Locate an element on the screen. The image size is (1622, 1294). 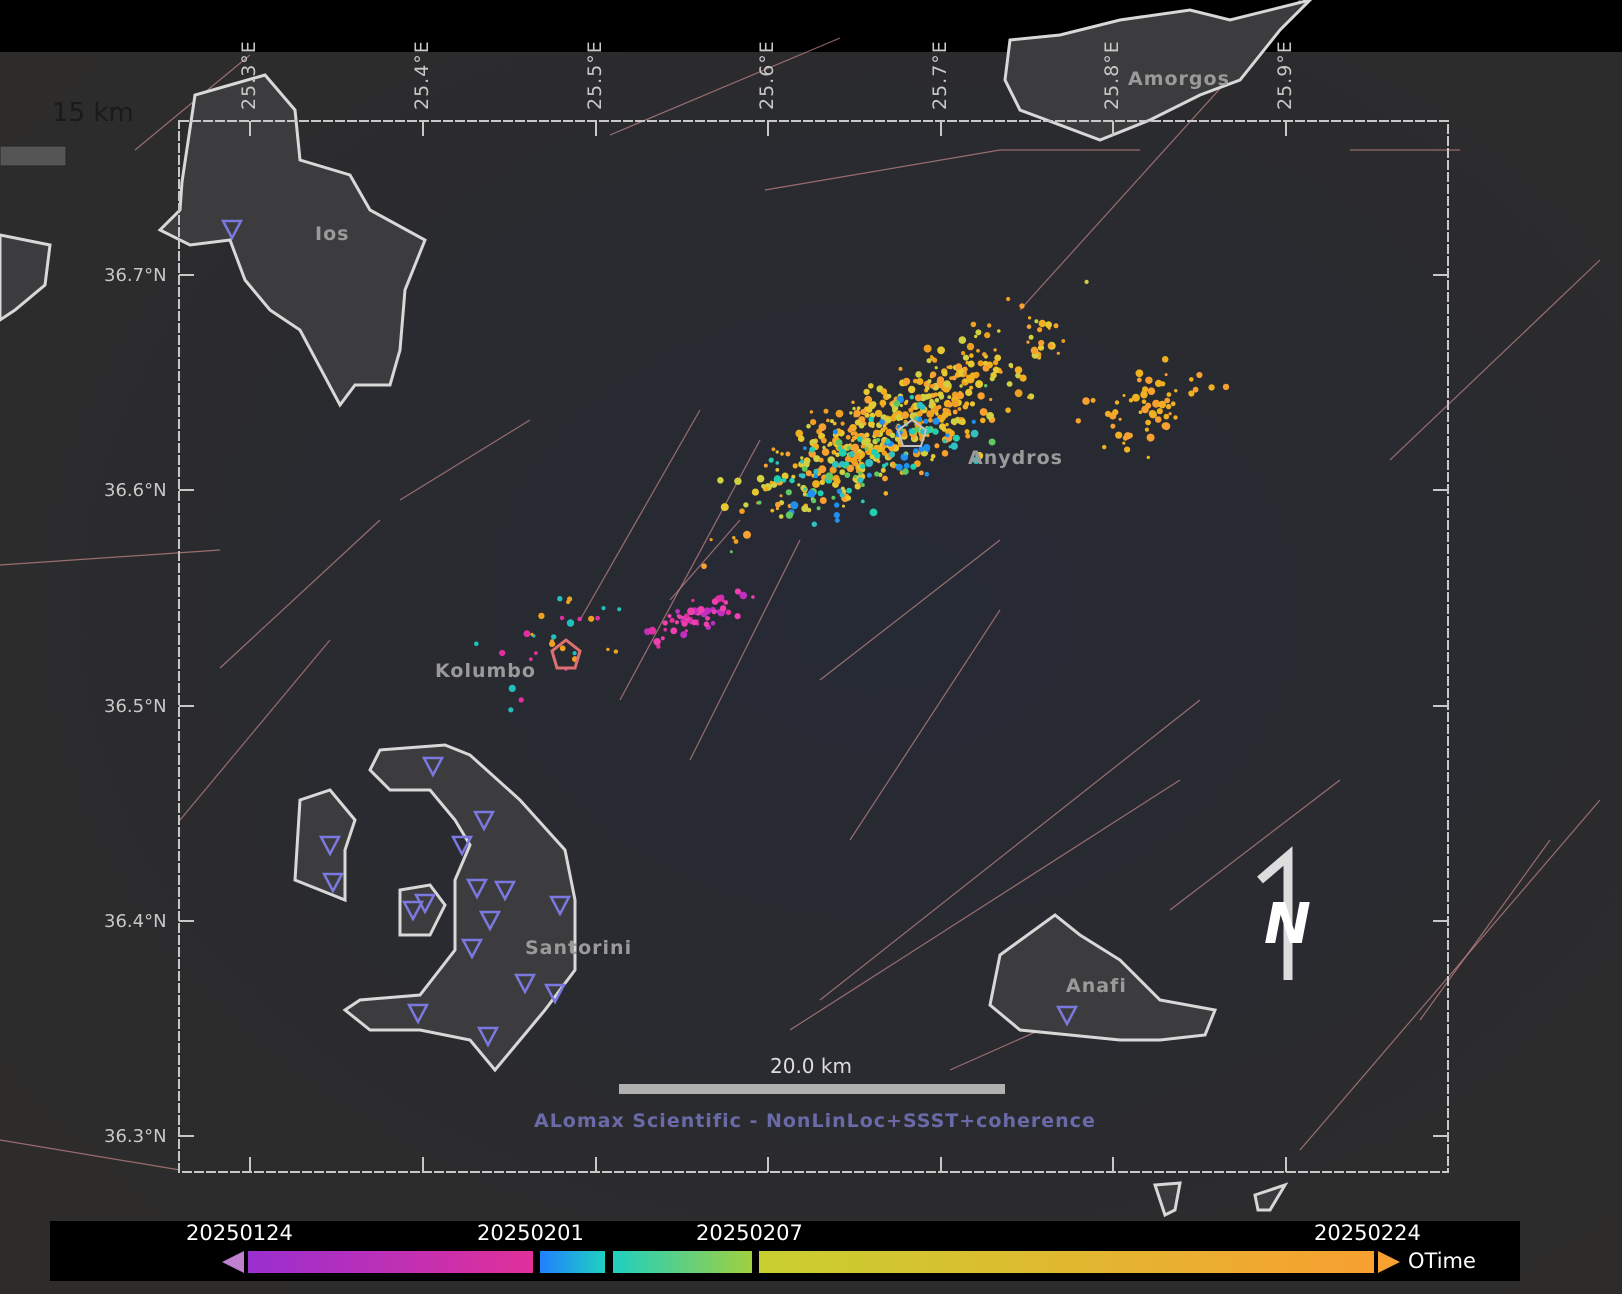
north-arrow is located at coordinates (1275, 913).